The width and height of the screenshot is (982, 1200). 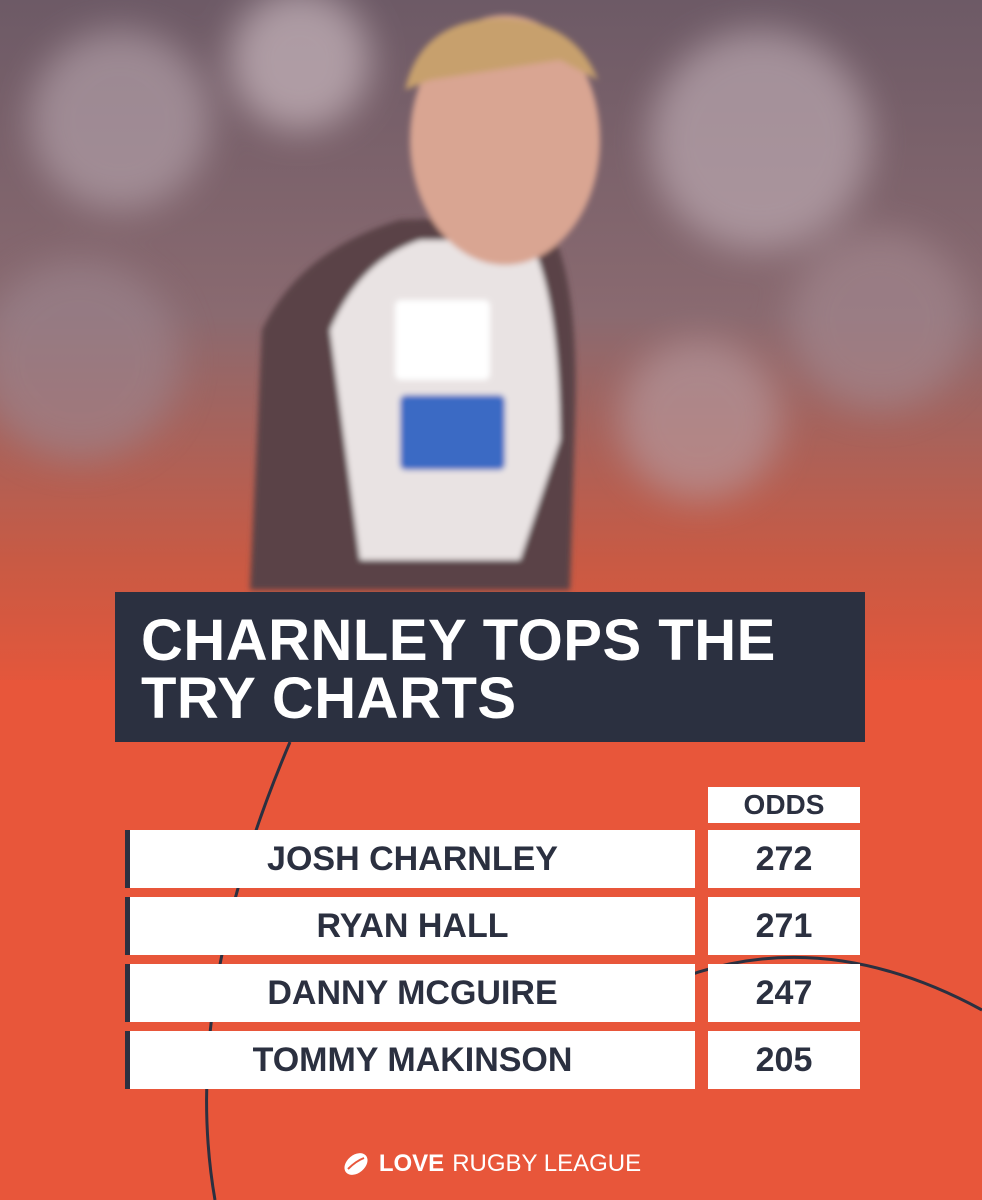 What do you see at coordinates (458, 640) in the screenshot?
I see `title-line: CHARNLEY TOPS THE` at bounding box center [458, 640].